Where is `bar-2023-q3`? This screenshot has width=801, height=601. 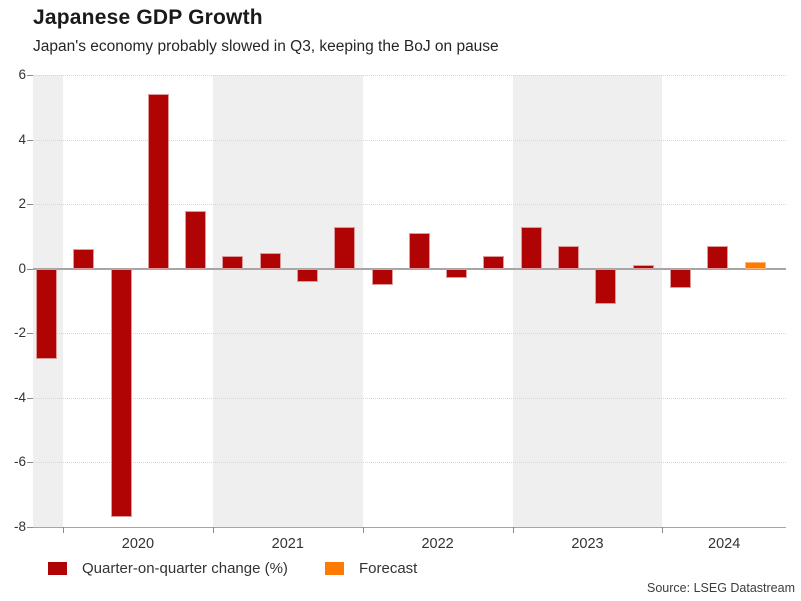 bar-2023-q3 is located at coordinates (606, 286).